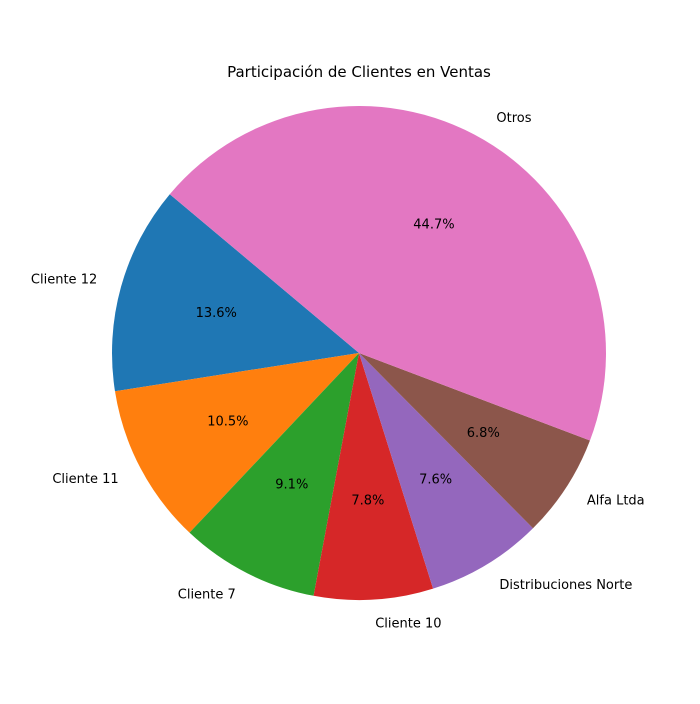  I want to click on slice-label-5: Distribuciones Norte, so click(565, 585).